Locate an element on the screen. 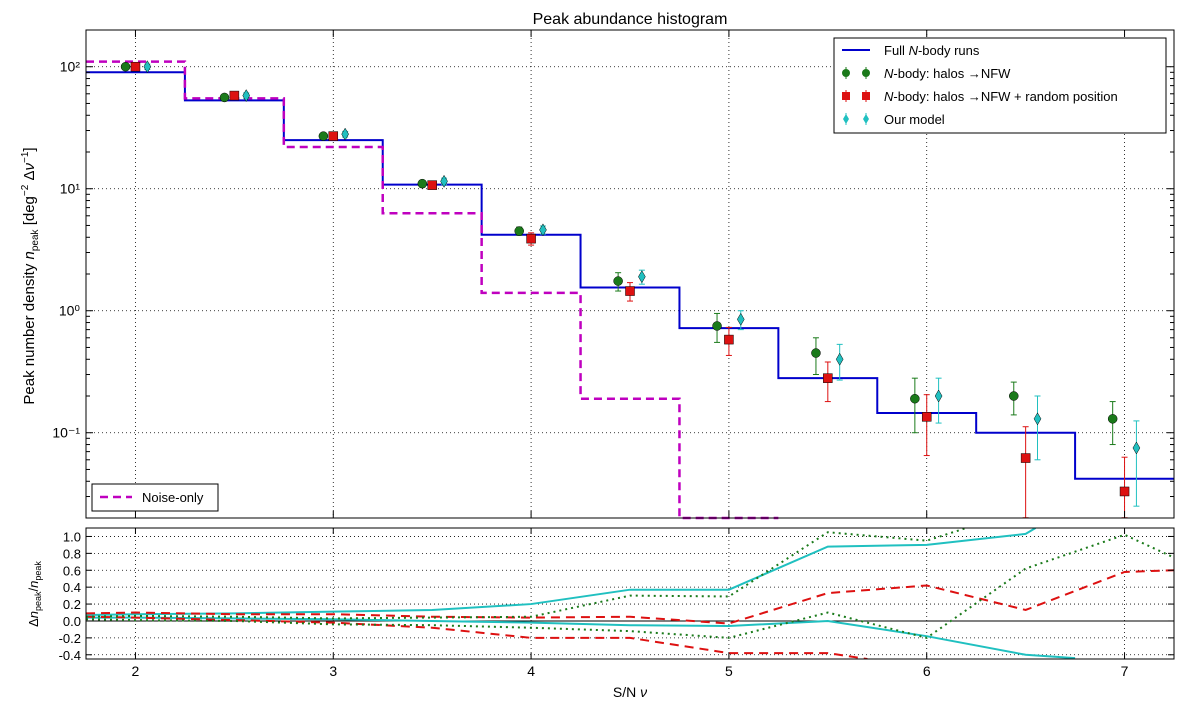  x-tick-label: 2 is located at coordinates (136, 671).